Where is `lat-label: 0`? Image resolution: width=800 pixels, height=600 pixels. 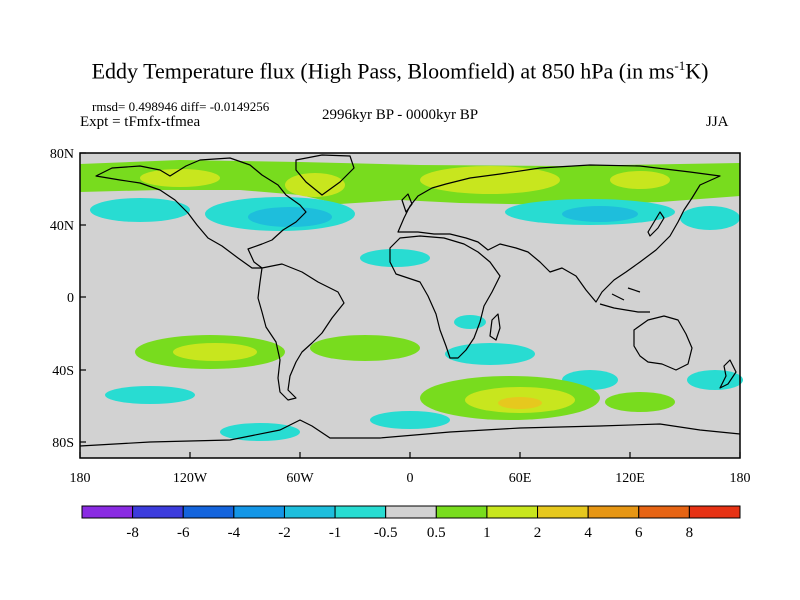 lat-label: 0 is located at coordinates (70, 298).